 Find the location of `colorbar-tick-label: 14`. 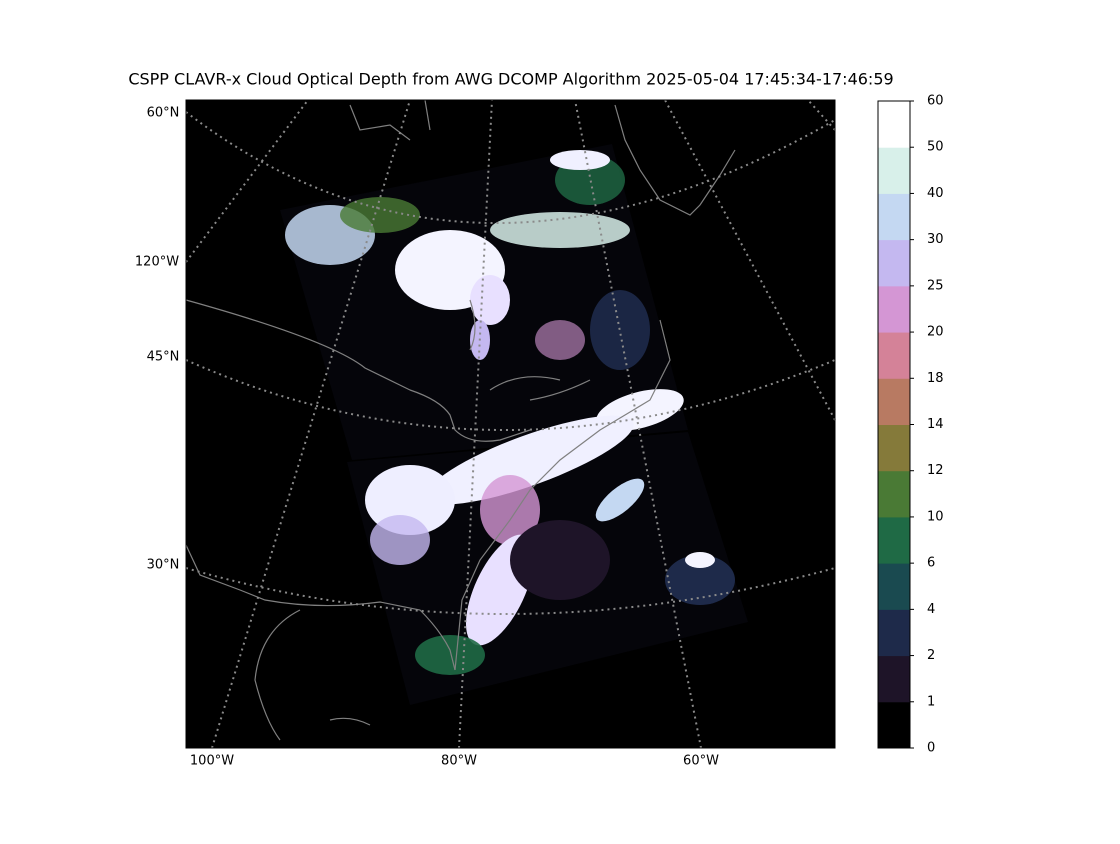

colorbar-tick-label: 14 is located at coordinates (935, 424).